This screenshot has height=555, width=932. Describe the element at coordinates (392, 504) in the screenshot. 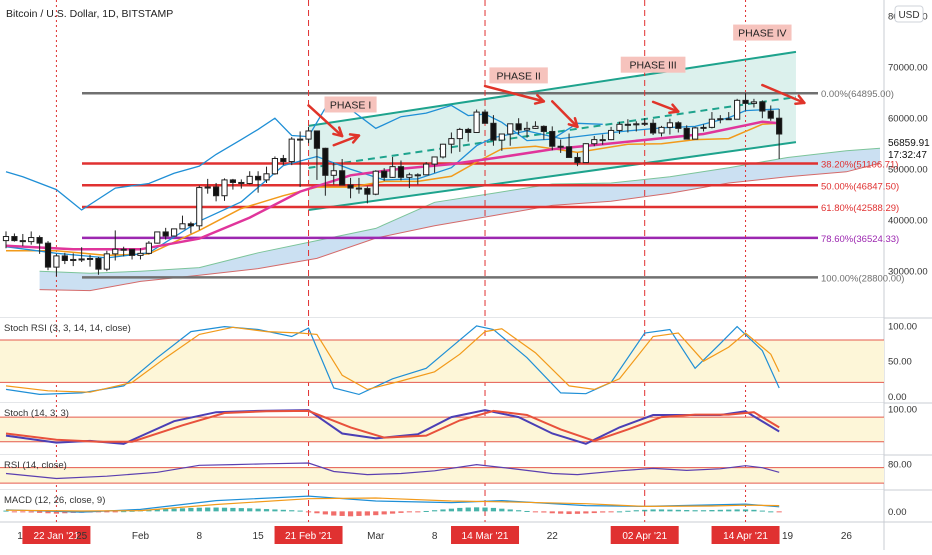

I see `macd-macd-line` at that location.